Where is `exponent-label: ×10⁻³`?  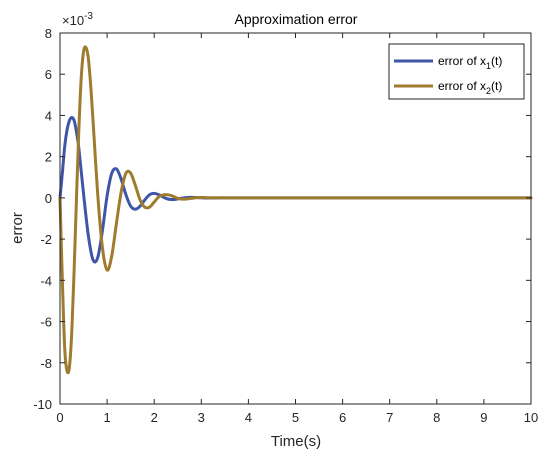
exponent-label: ×10⁻³ is located at coordinates (77, 19).